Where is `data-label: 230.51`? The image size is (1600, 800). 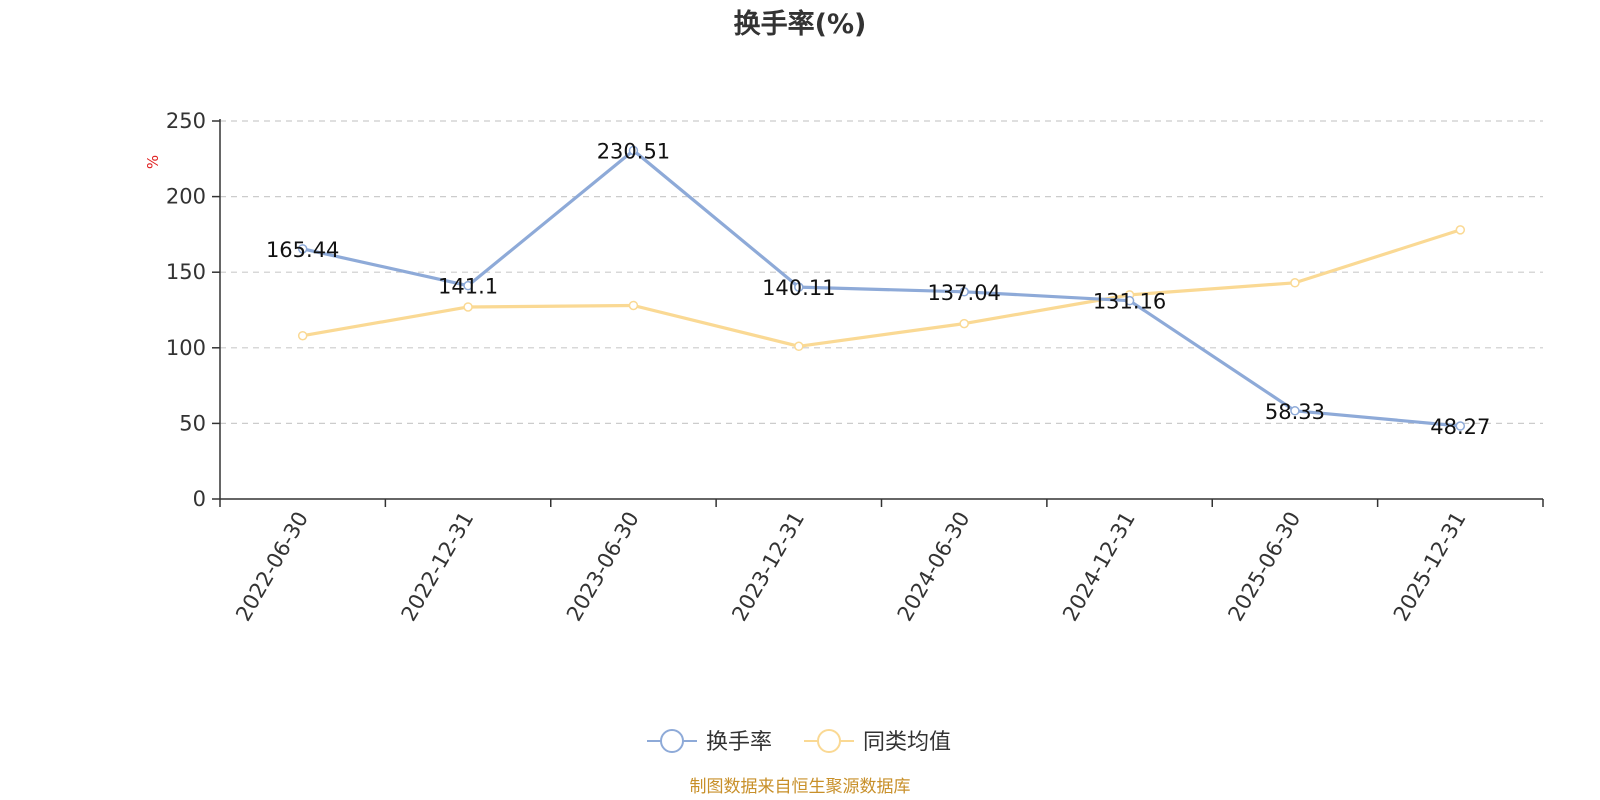 data-label: 230.51 is located at coordinates (633, 151).